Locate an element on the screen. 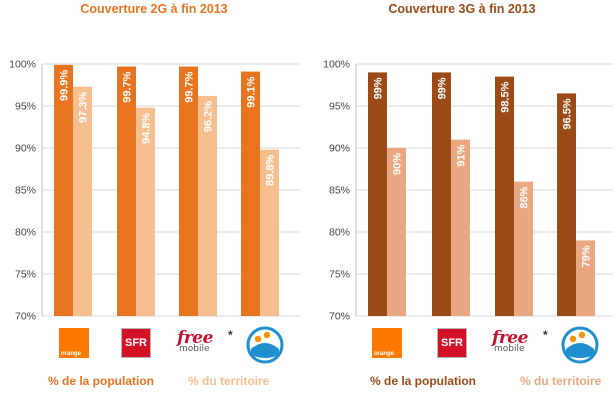 The image size is (616, 400). data-label: 86% is located at coordinates (525, 197).